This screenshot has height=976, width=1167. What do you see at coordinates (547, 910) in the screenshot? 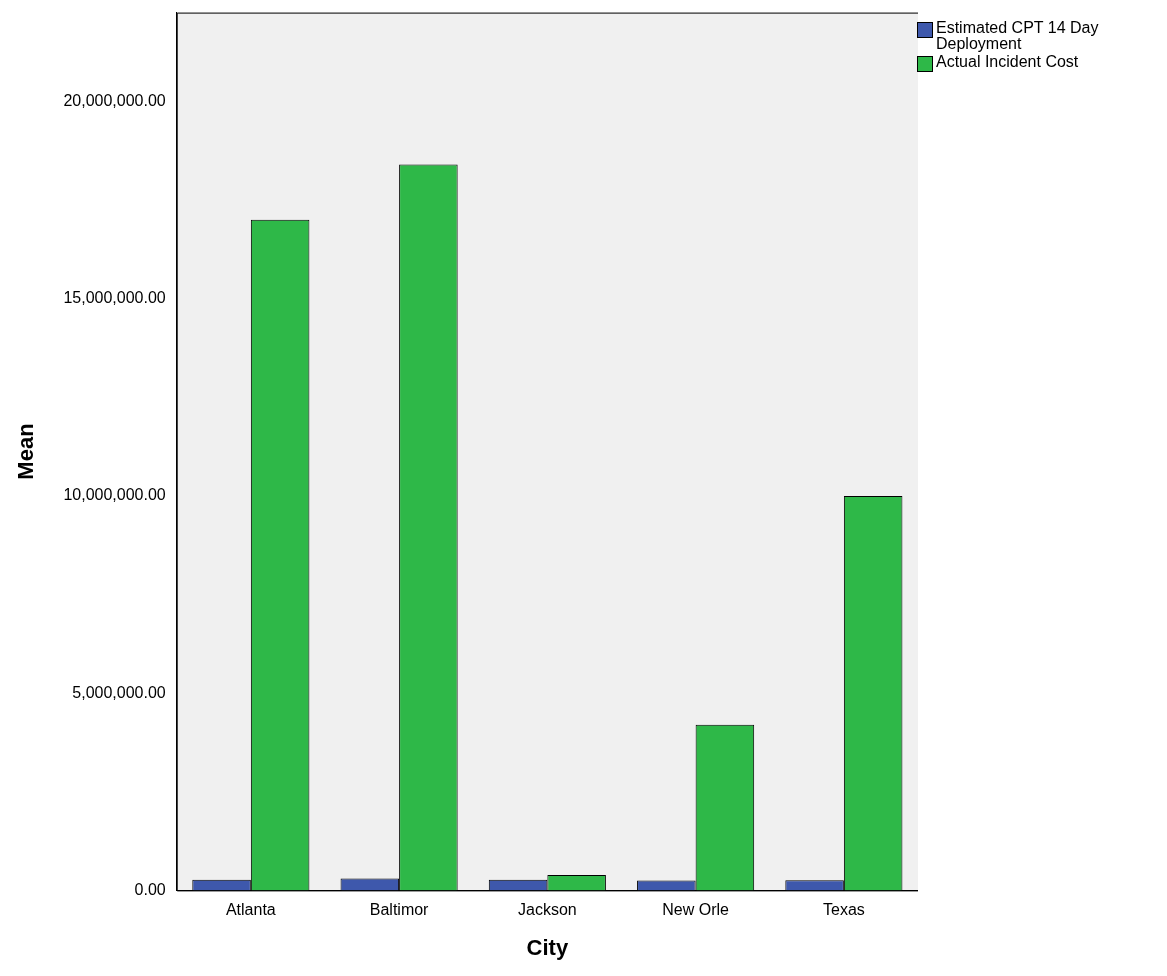
I see `x-tick-label: Jackson` at bounding box center [547, 910].